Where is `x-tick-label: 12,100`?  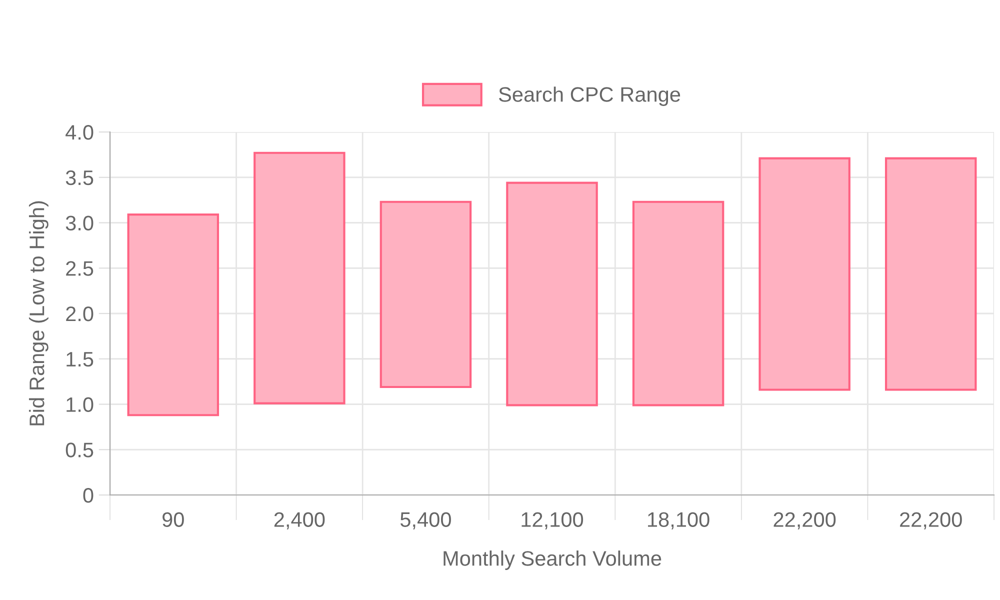
x-tick-label: 12,100 is located at coordinates (553, 521).